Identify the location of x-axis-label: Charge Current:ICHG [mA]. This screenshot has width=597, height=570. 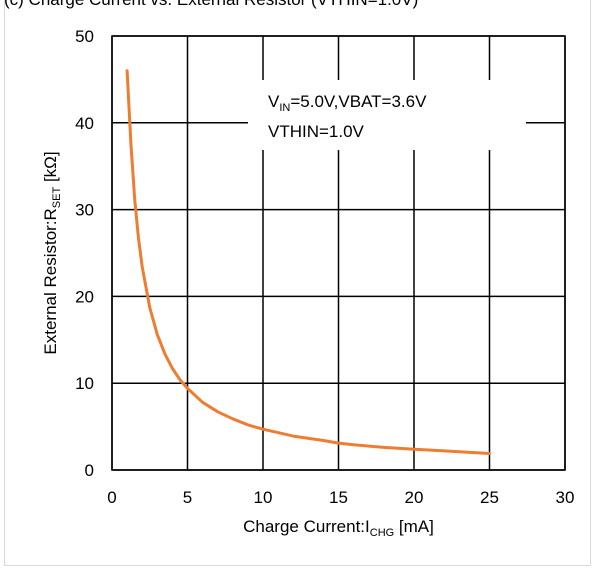
(338, 528).